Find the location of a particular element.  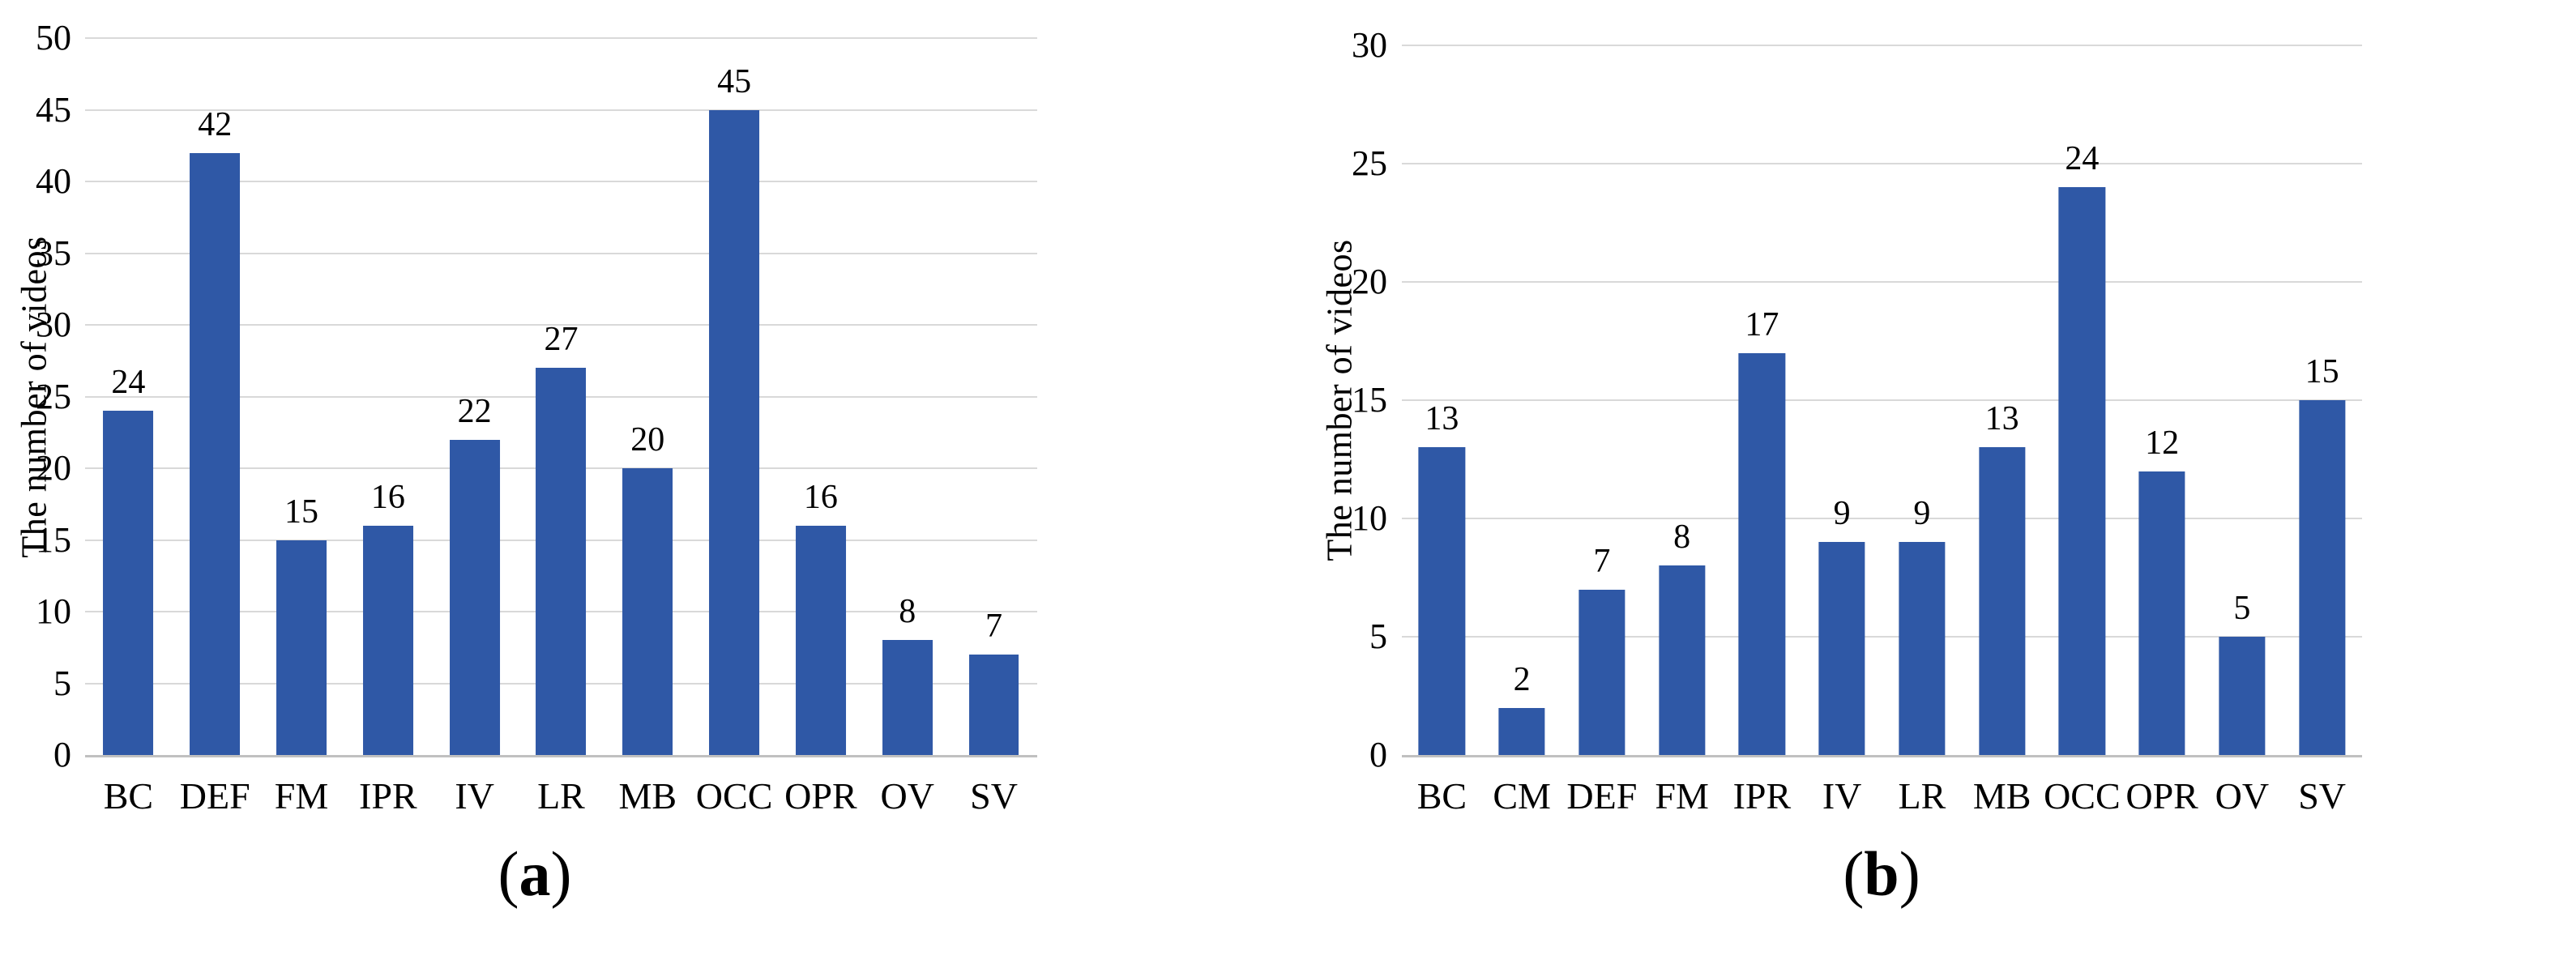

y-axis-tick-label: 35 is located at coordinates (53, 252).